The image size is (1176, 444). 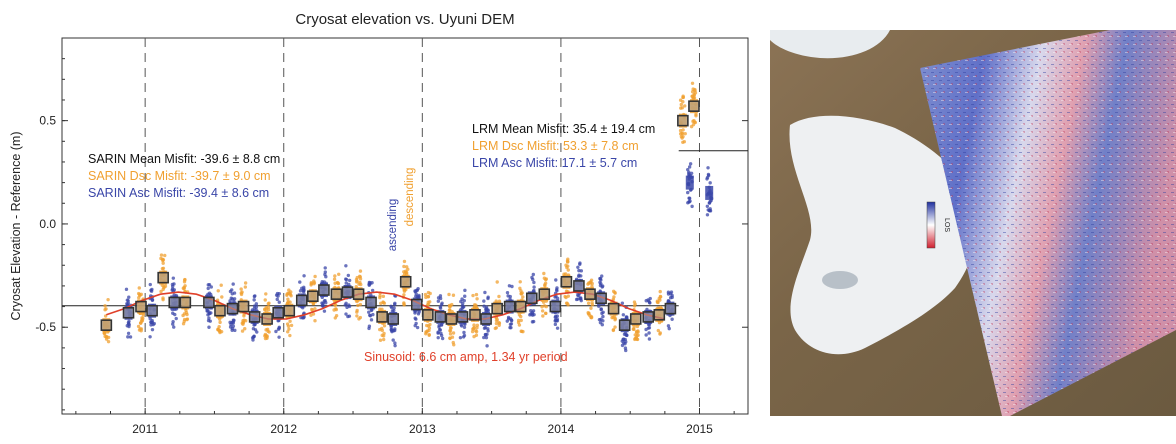 I want to click on ascending-label: ascending, so click(x=393, y=225).